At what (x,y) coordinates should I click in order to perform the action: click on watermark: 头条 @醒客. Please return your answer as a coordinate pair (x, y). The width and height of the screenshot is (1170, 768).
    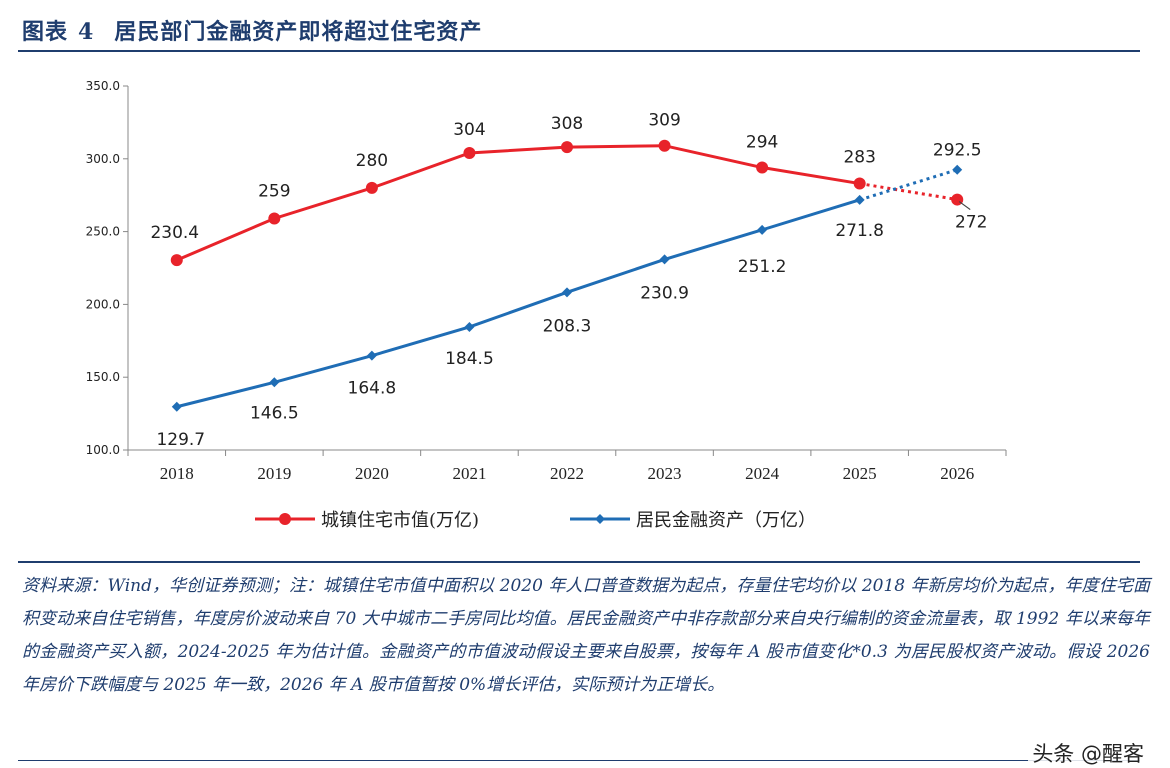
    Looking at the image, I should click on (1088, 753).